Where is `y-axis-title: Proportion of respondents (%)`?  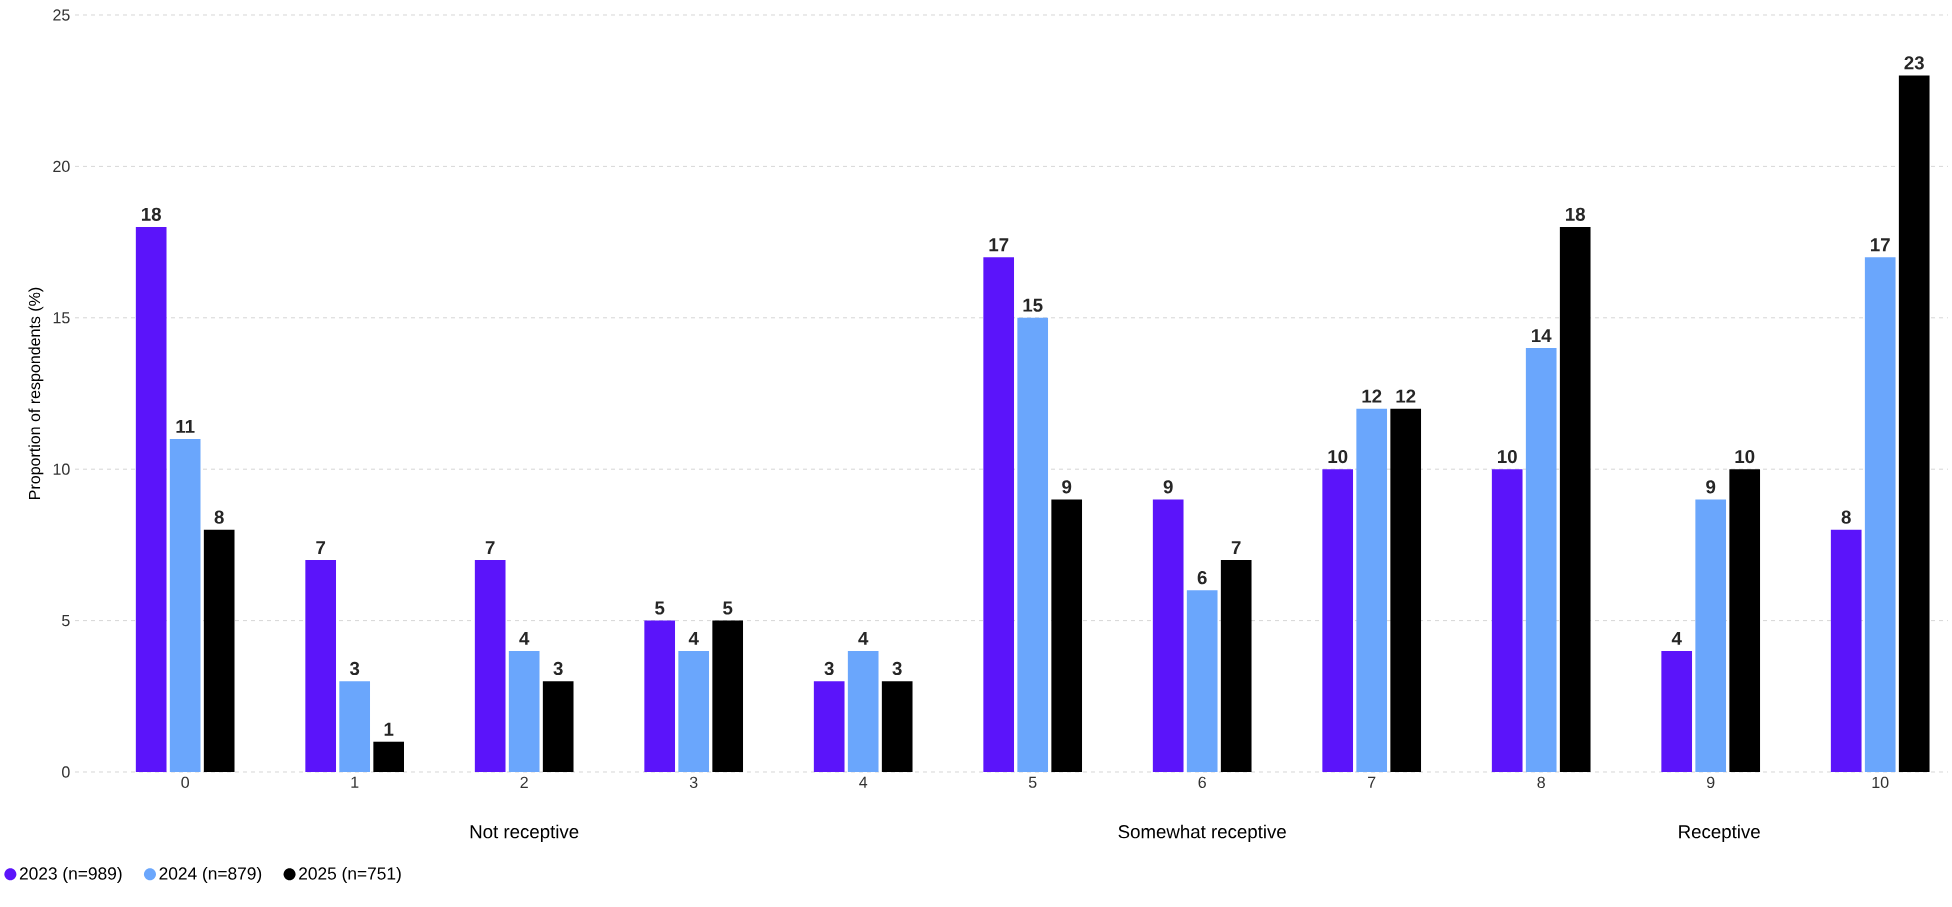
y-axis-title: Proportion of respondents (%) is located at coordinates (36, 393).